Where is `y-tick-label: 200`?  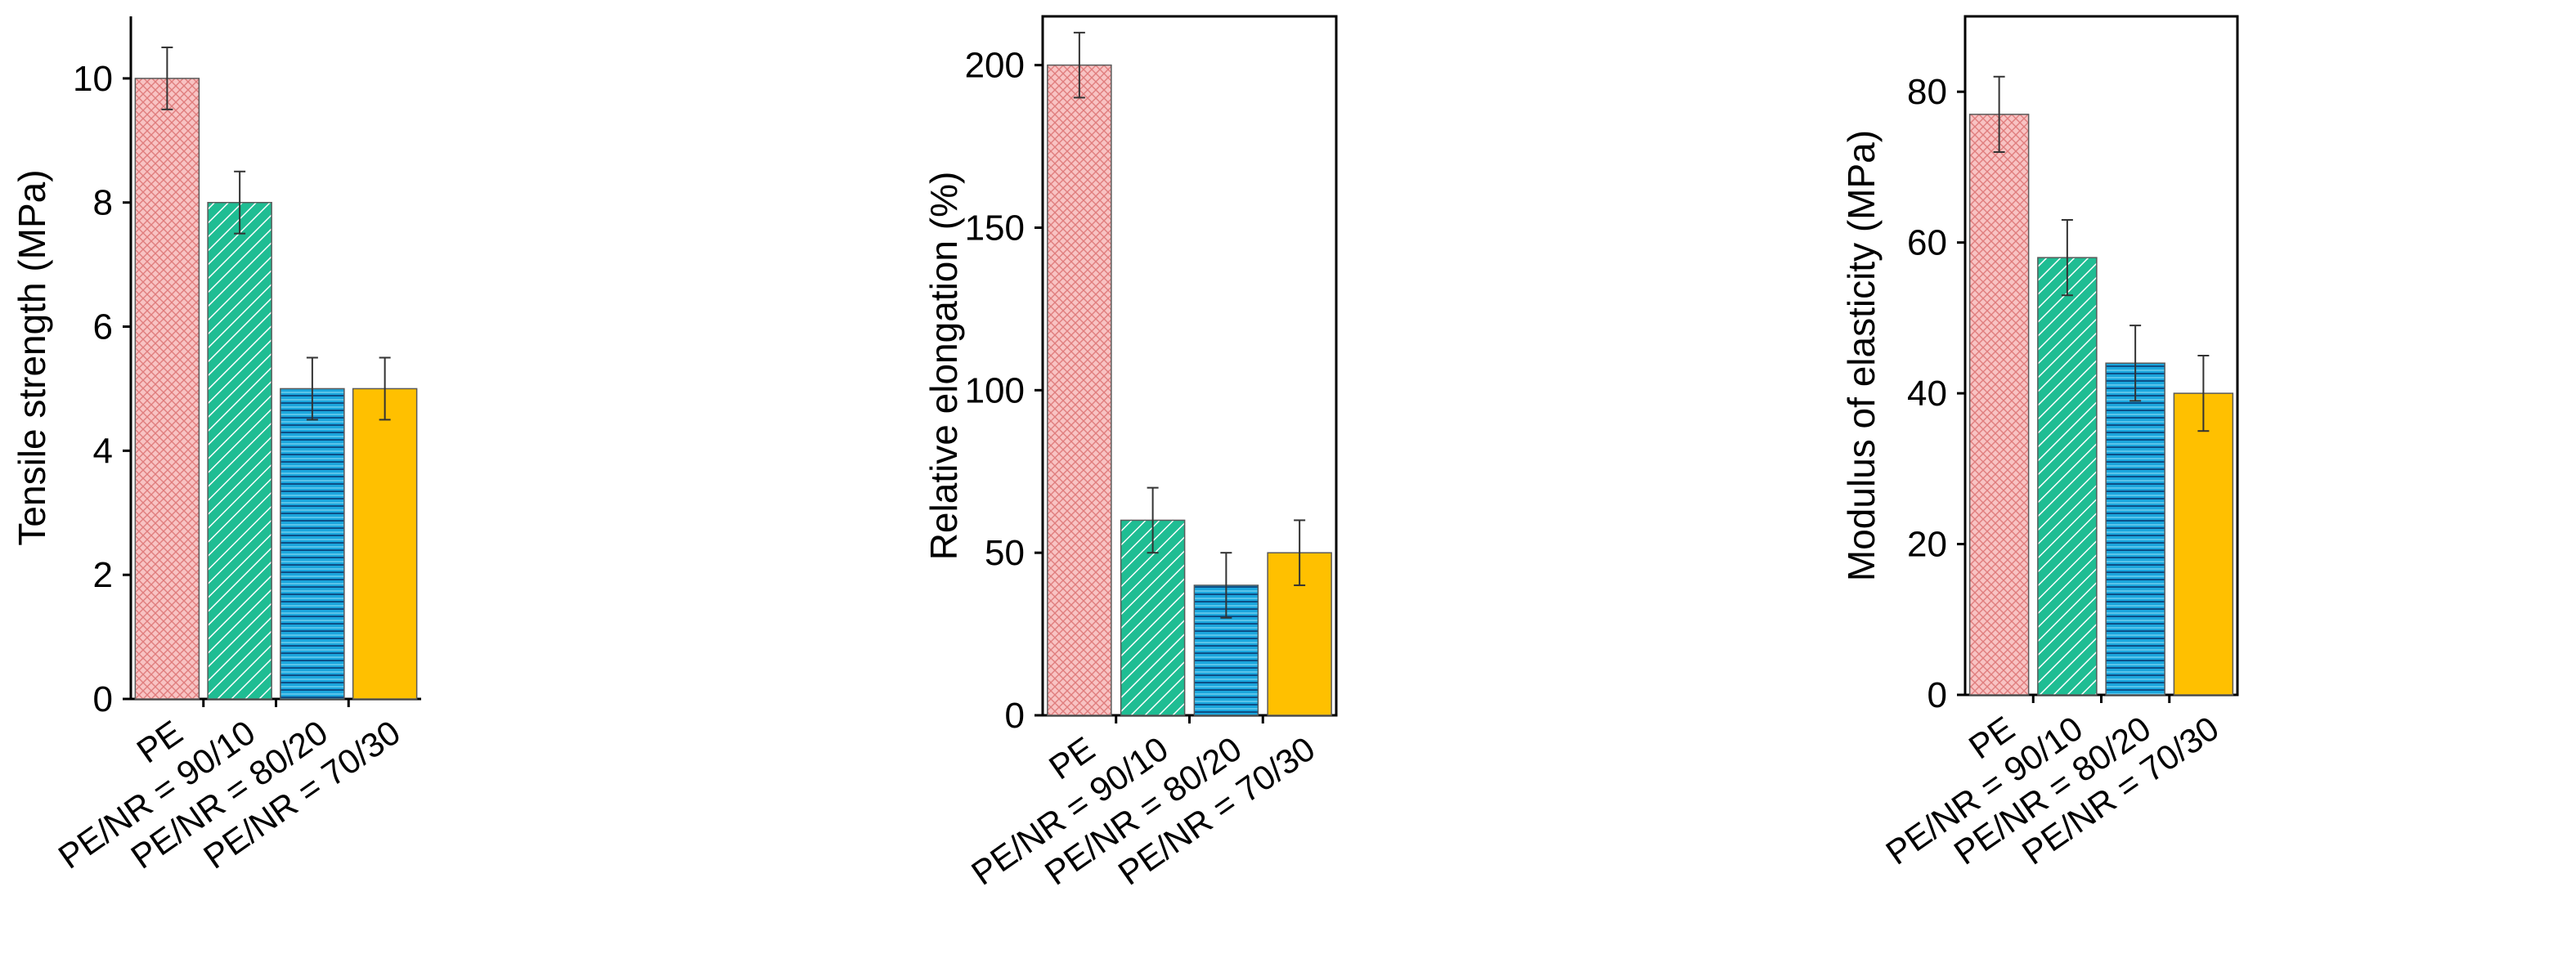 y-tick-label: 200 is located at coordinates (995, 66).